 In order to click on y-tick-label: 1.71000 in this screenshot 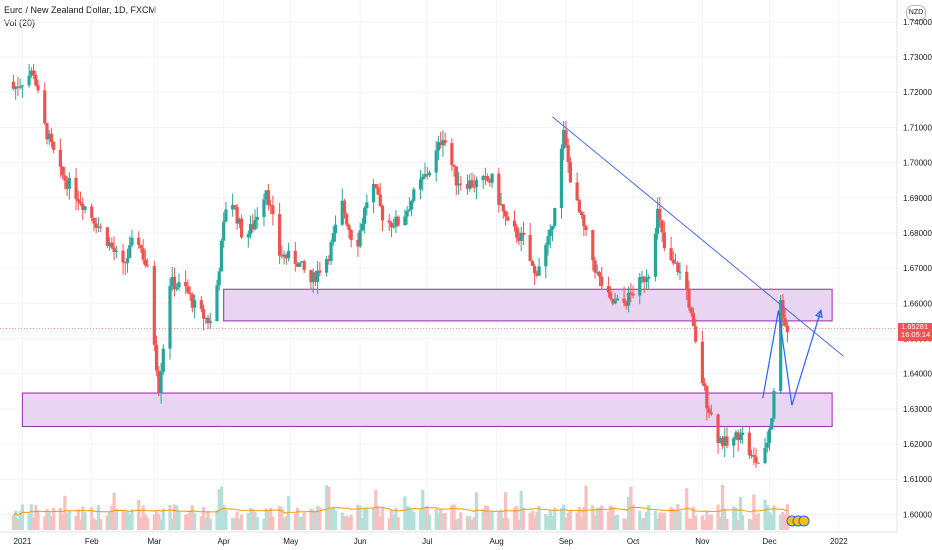, I will do `click(917, 127)`.